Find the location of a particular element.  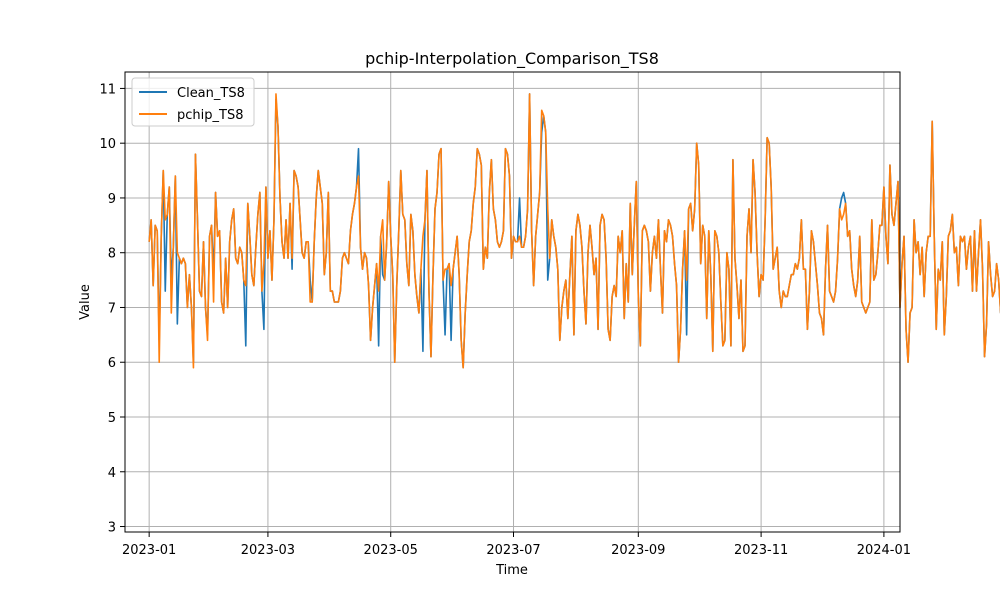

x-tick-label: 2024-01 is located at coordinates (884, 550).